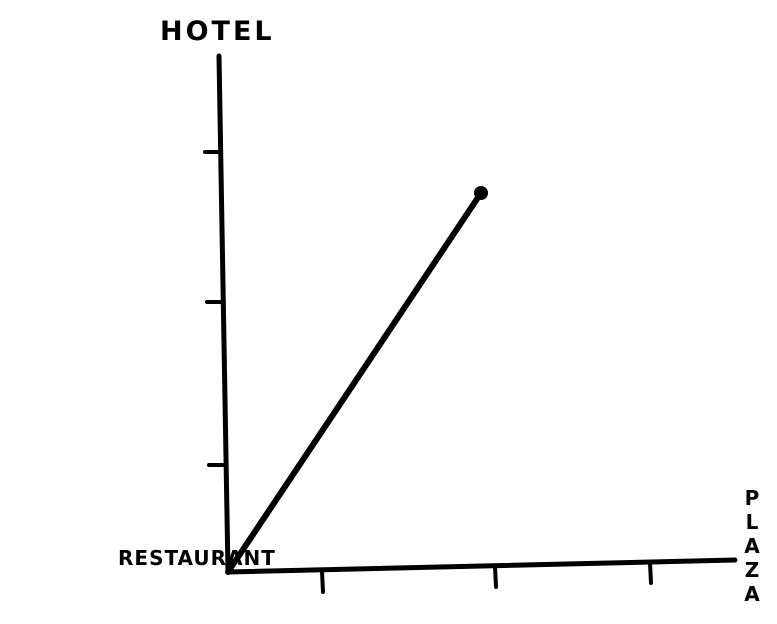 This screenshot has width=777, height=624. What do you see at coordinates (481, 193) in the screenshot?
I see `endpoint` at bounding box center [481, 193].